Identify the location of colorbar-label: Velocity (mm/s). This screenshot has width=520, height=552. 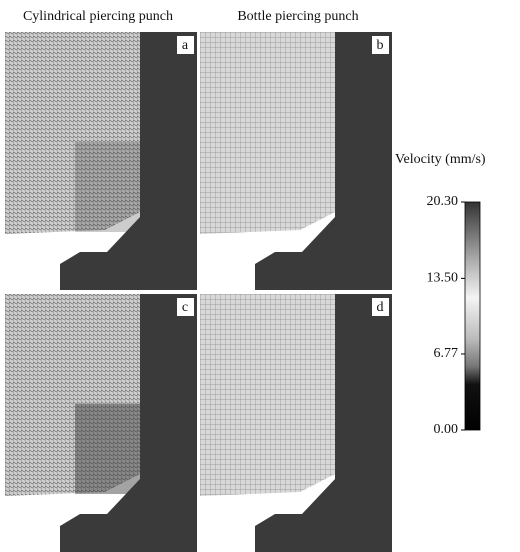
(440, 159).